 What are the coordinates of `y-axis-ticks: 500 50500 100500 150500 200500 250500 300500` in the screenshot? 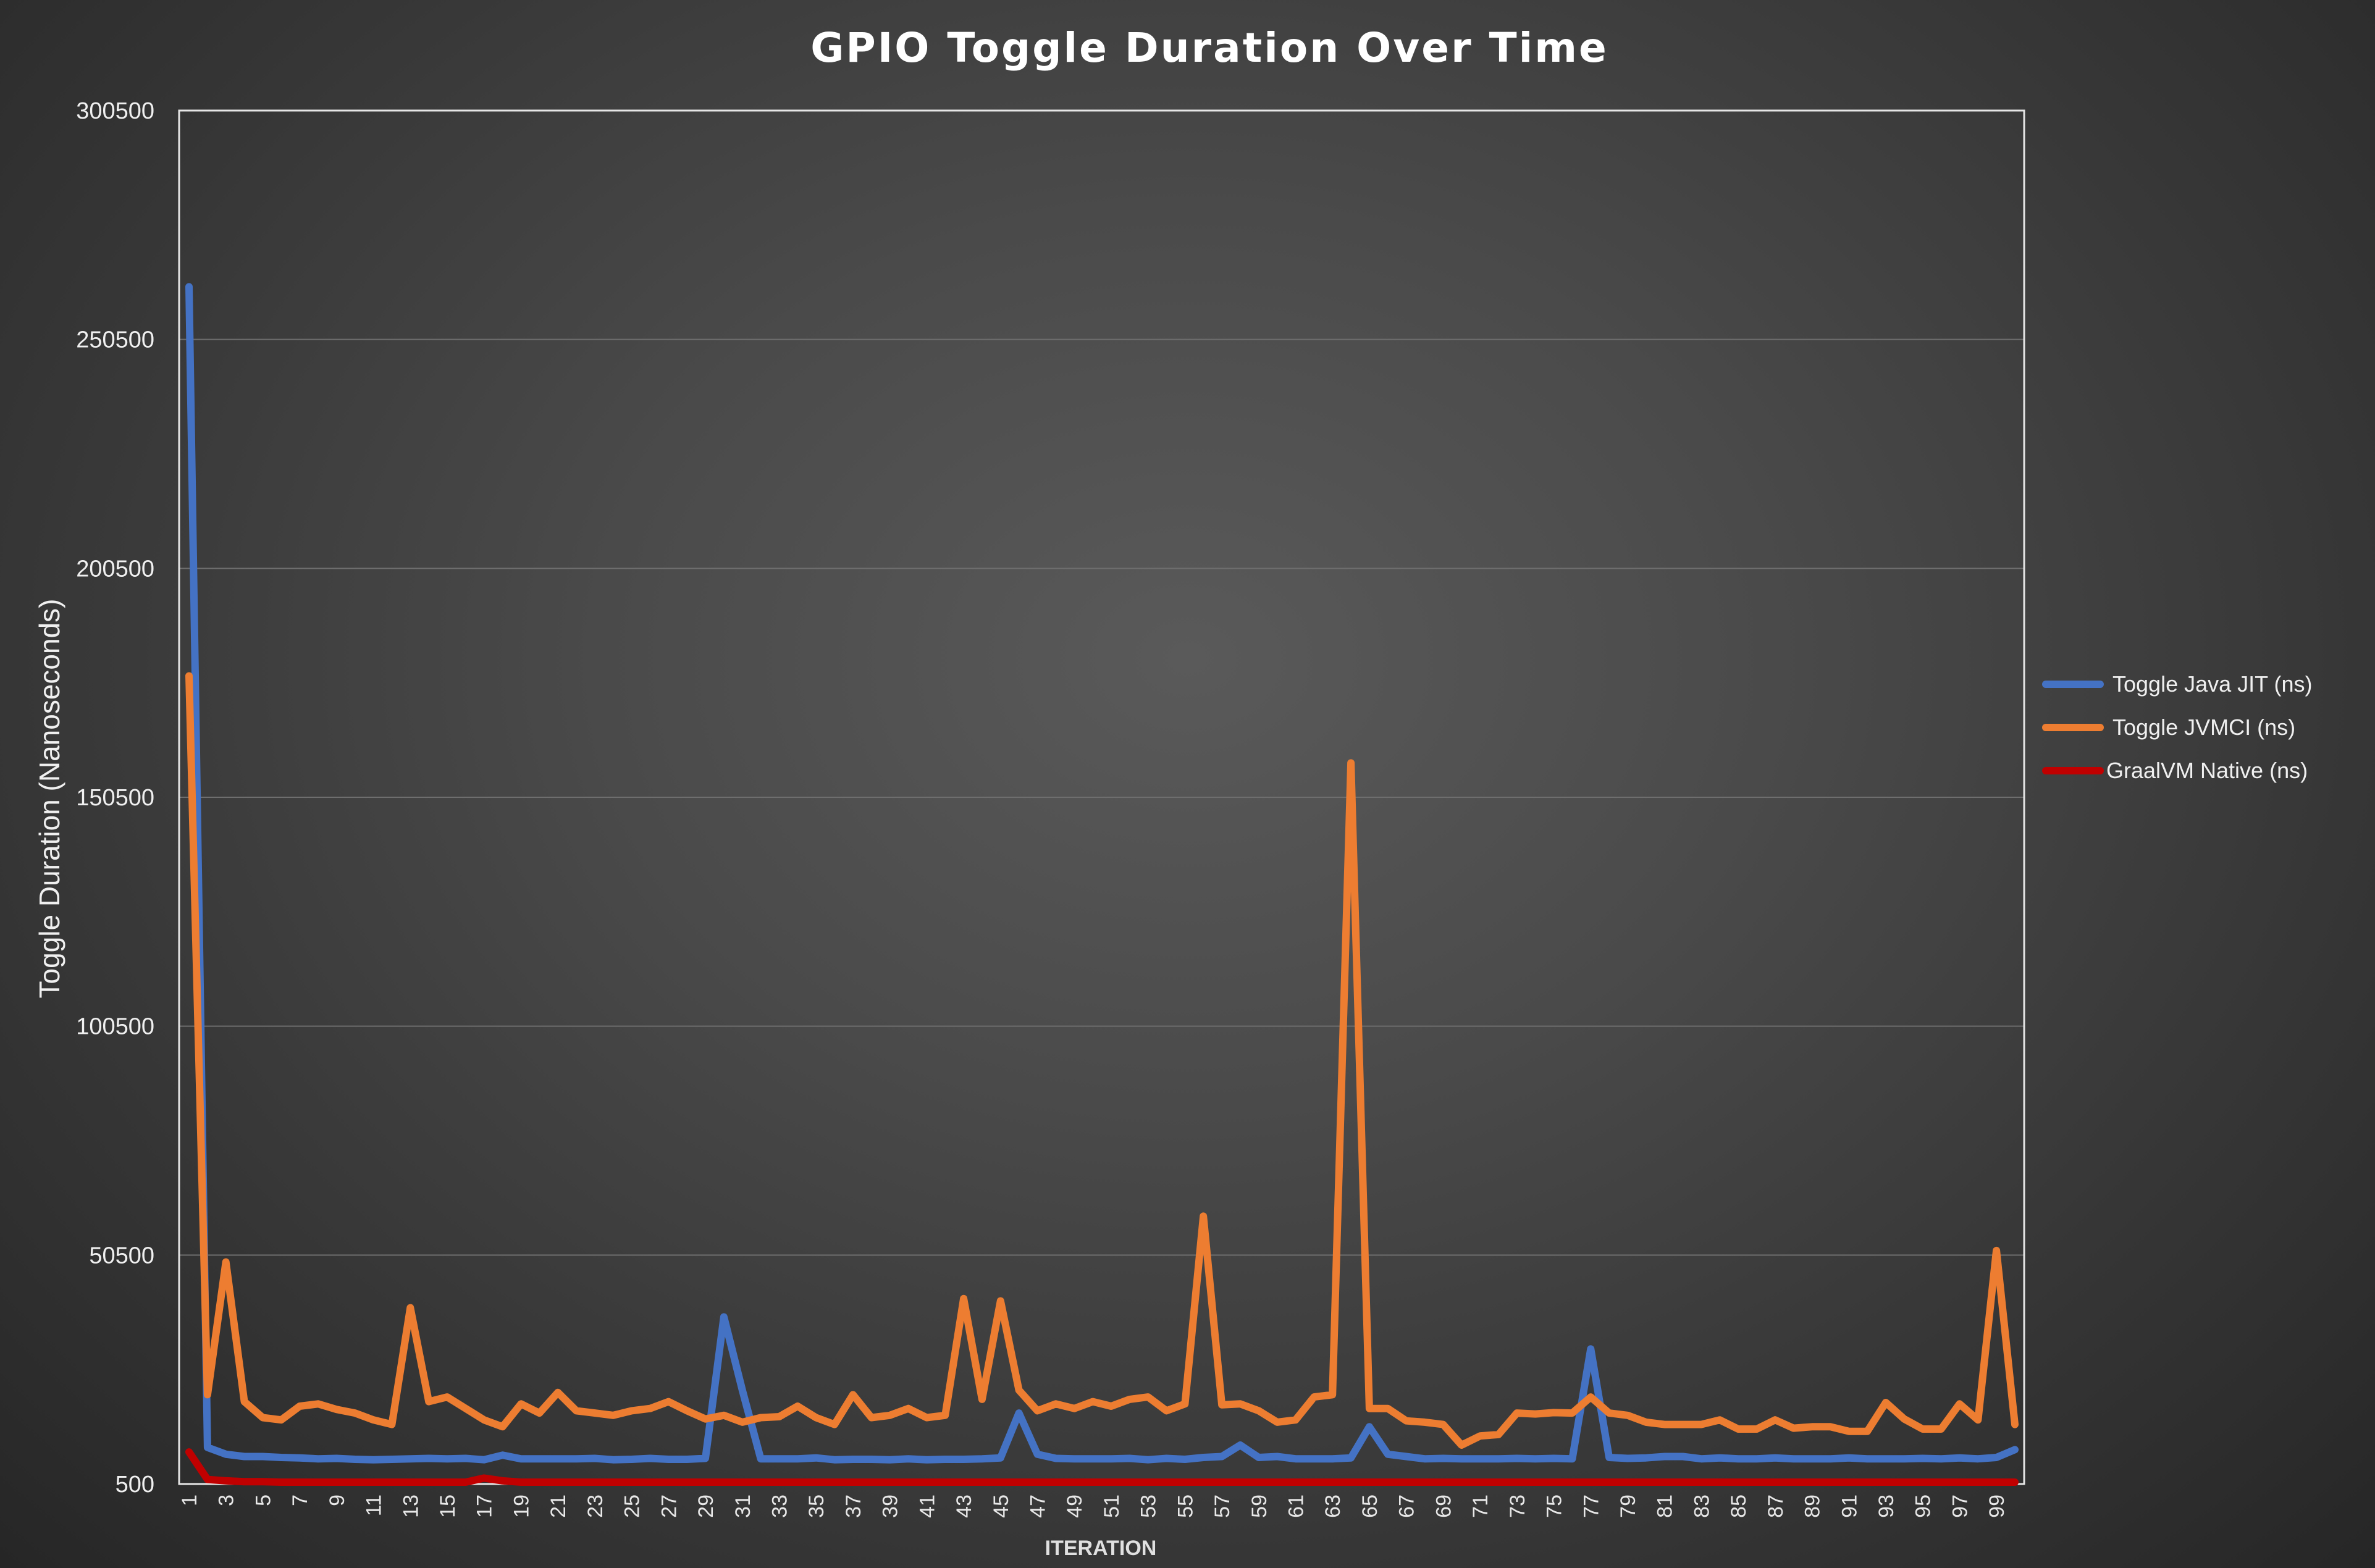 It's located at (115, 798).